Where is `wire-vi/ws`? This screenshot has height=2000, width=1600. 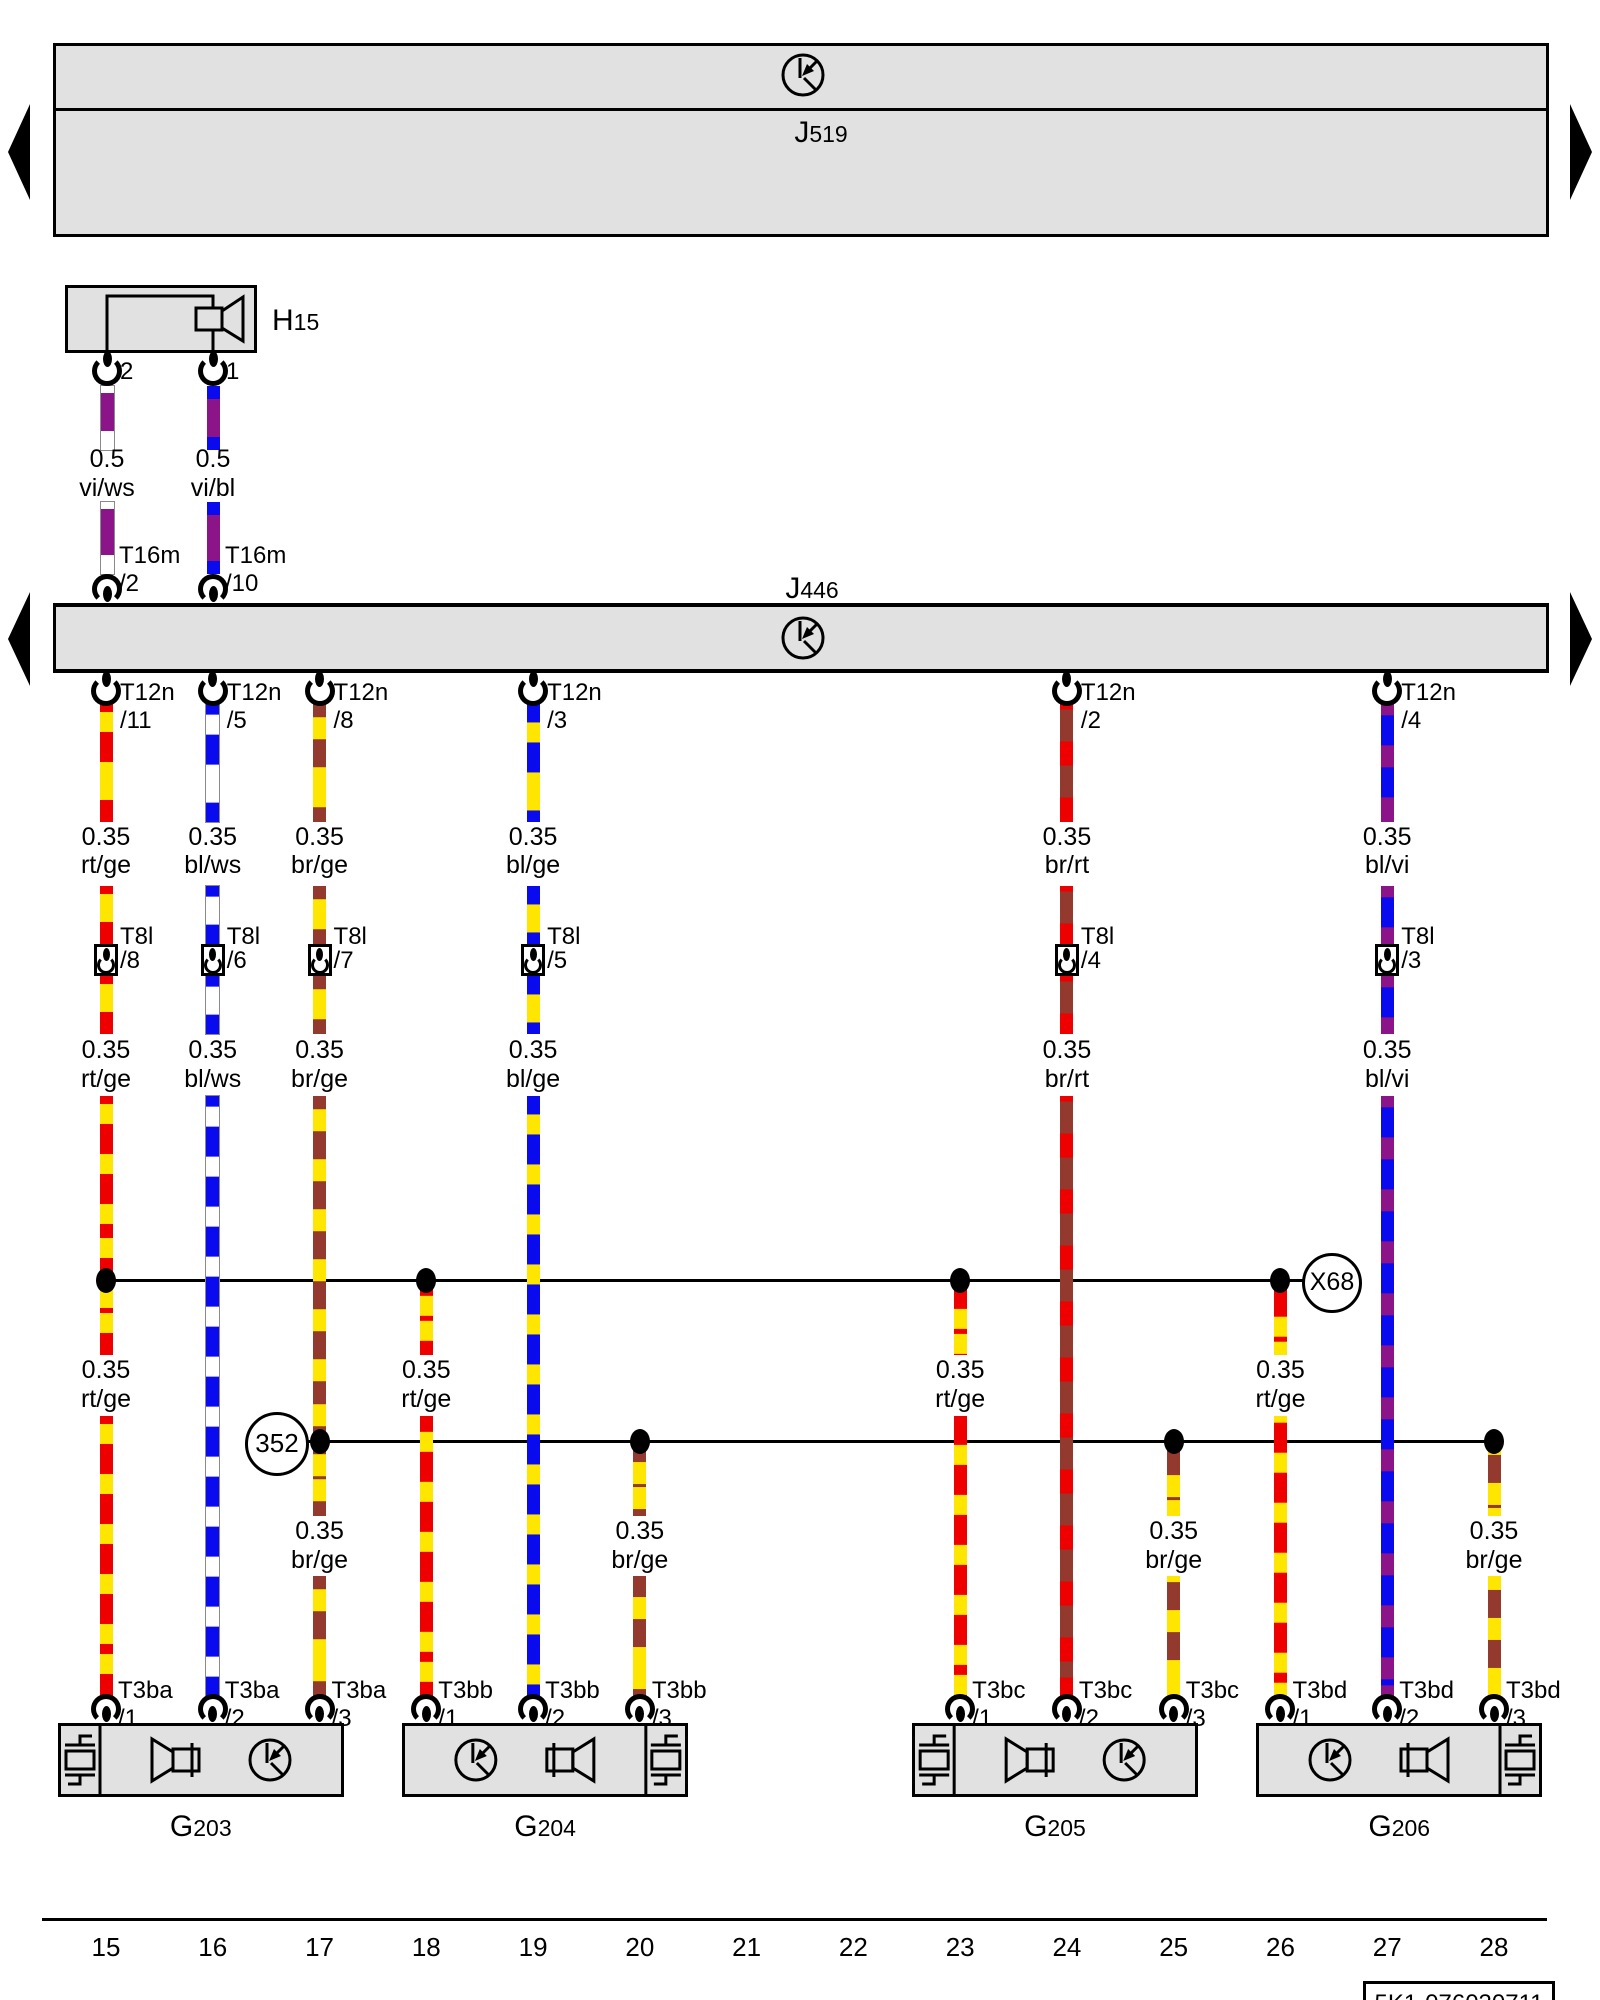
wire-vi/ws is located at coordinates (107, 418).